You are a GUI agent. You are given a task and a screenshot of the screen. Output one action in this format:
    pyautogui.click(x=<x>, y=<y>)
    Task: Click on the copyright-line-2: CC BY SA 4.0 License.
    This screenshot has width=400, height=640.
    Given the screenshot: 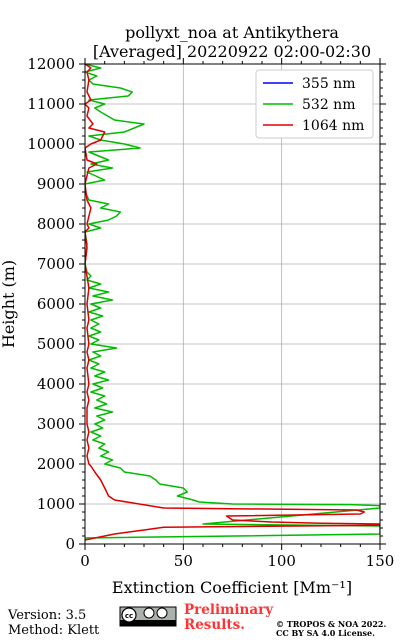 What is the action you would take?
    pyautogui.click(x=325, y=633)
    